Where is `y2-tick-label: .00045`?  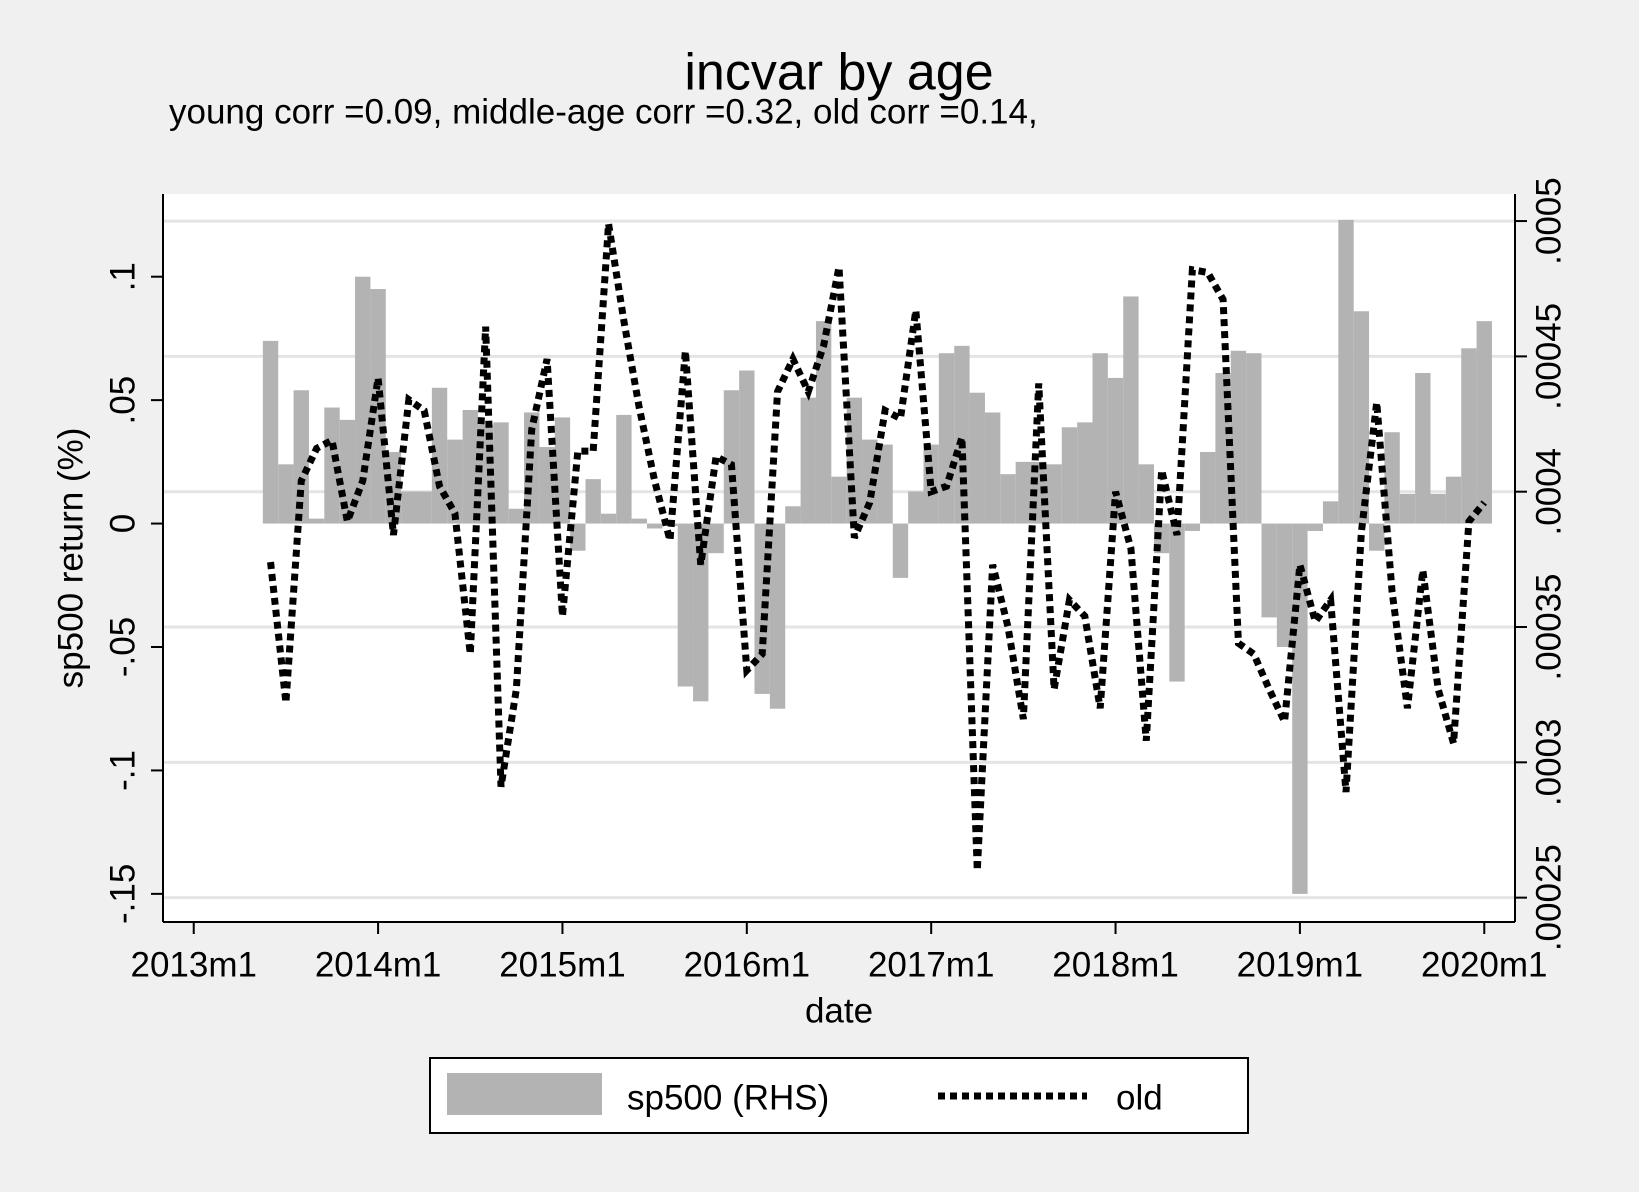 y2-tick-label: .00045 is located at coordinates (1548, 356).